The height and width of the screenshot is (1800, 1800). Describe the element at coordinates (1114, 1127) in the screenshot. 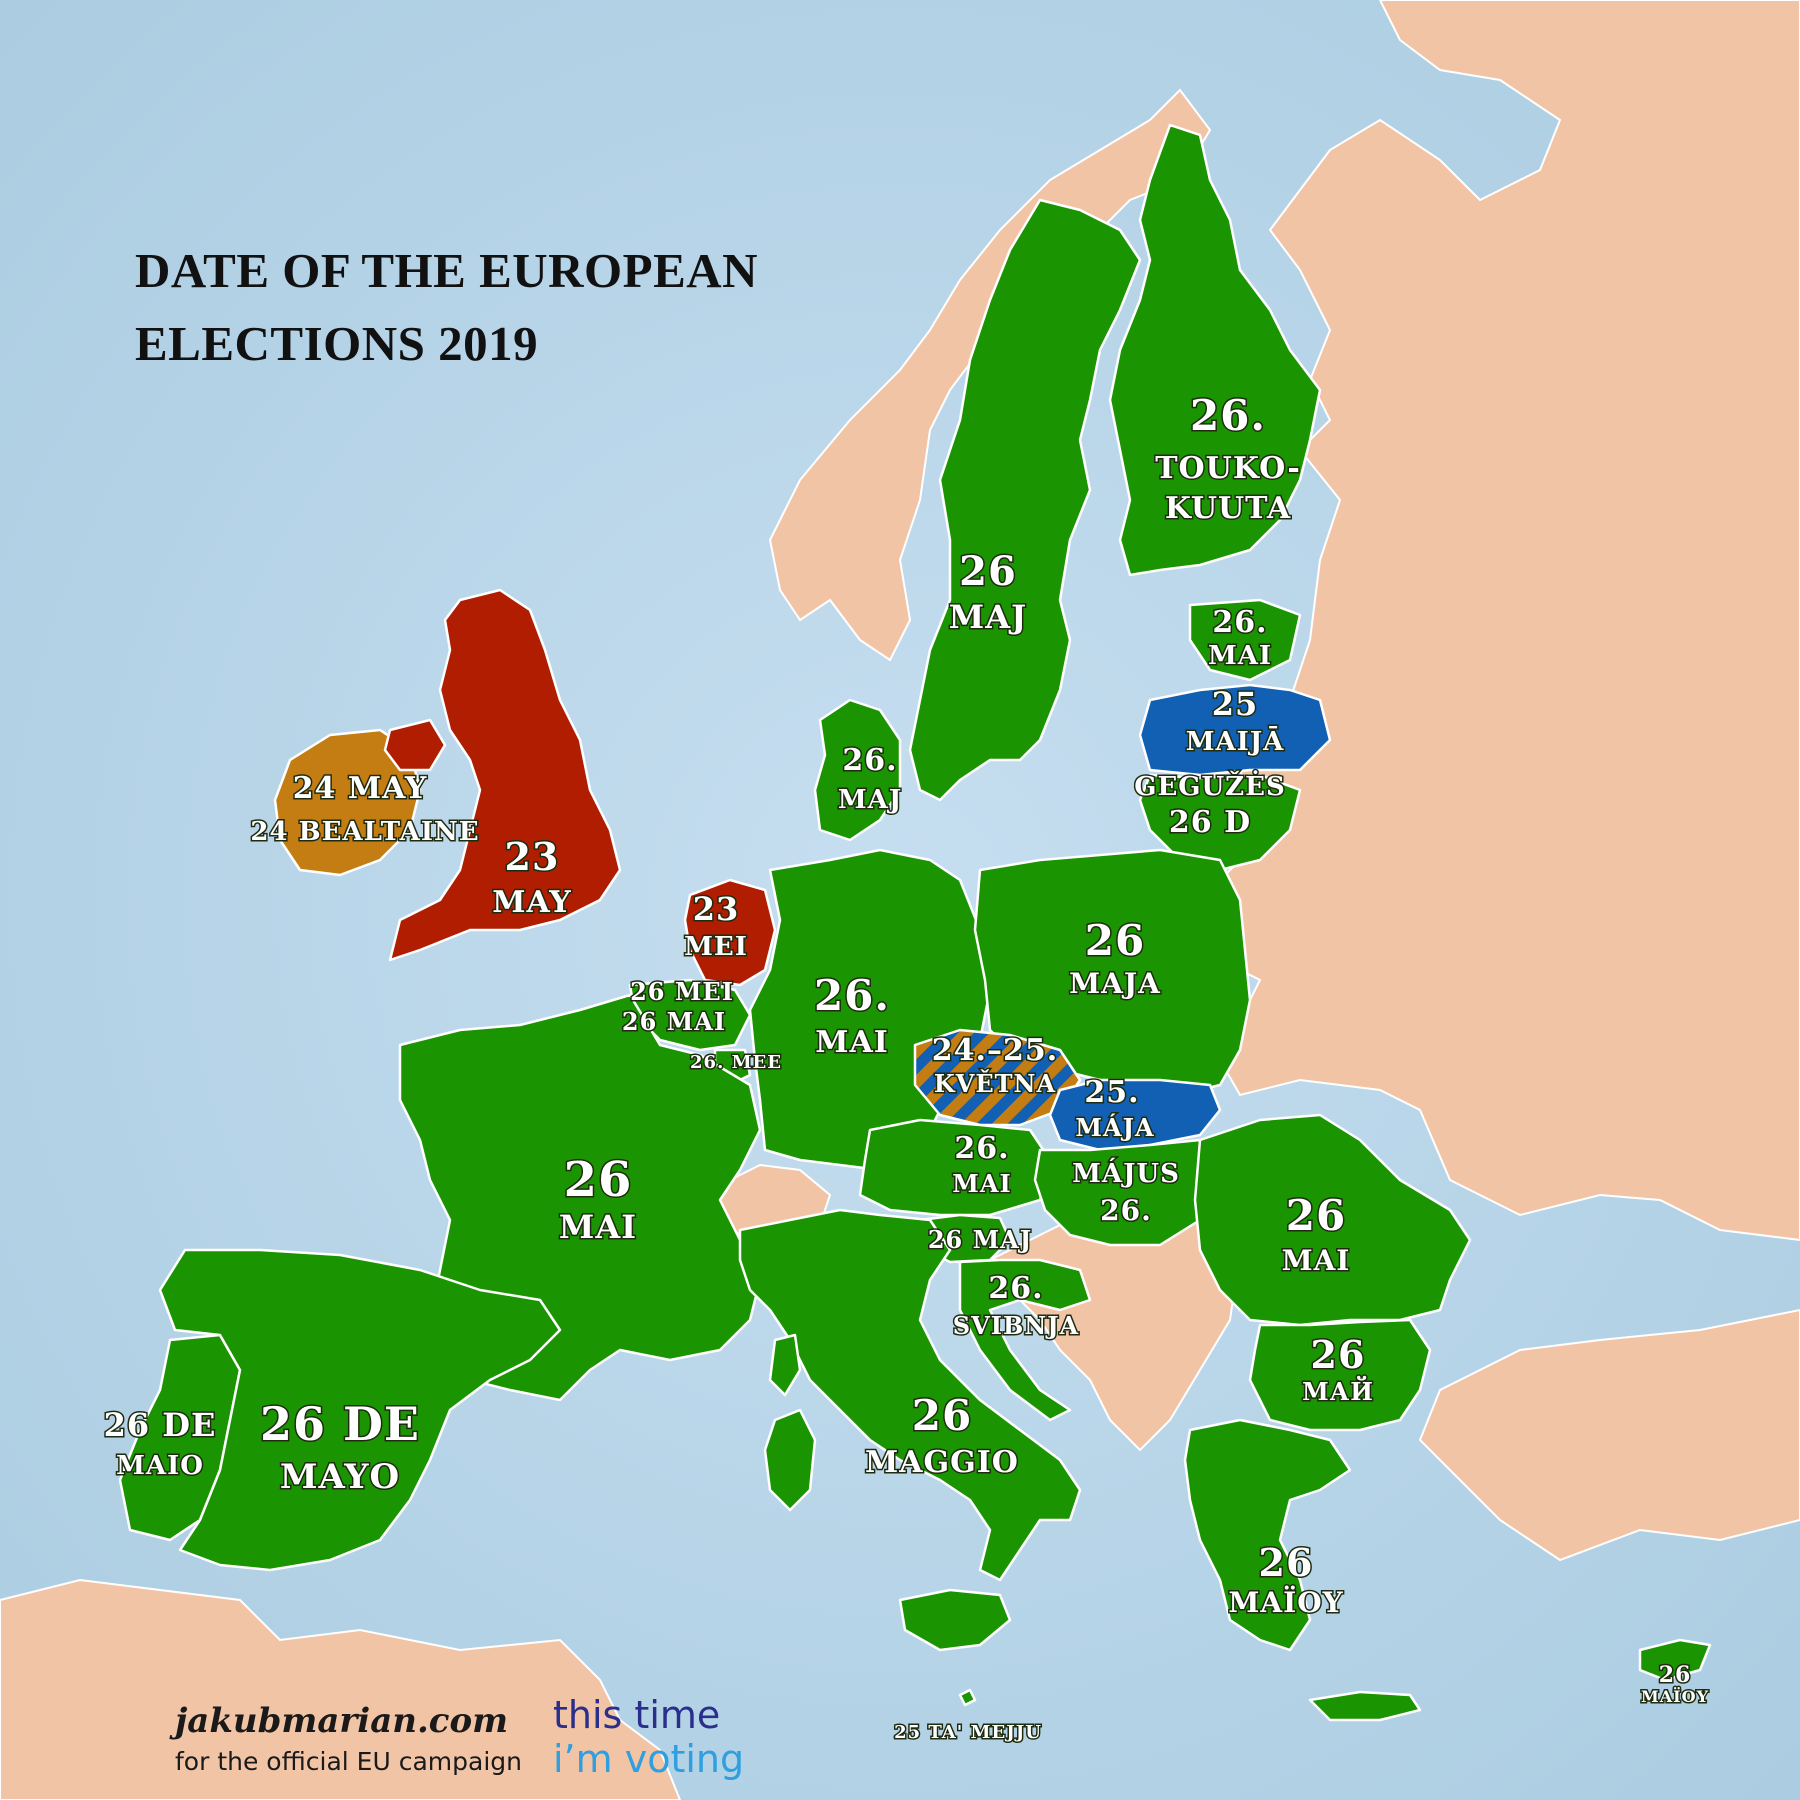

I see `slovakia-label-line2: MÁJA` at that location.